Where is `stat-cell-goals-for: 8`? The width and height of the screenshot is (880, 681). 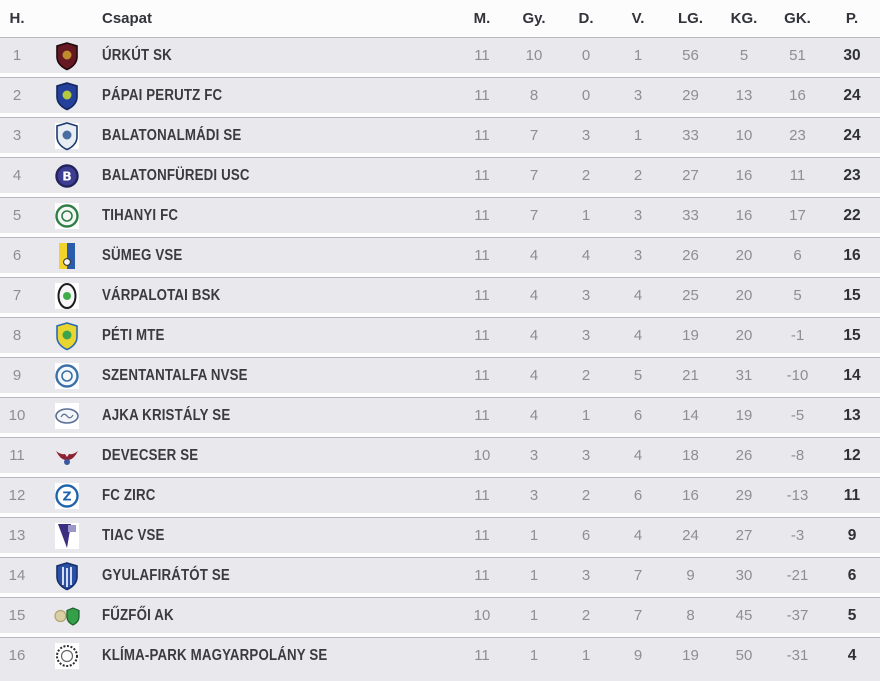
stat-cell-goals-for: 8 is located at coordinates (690, 615).